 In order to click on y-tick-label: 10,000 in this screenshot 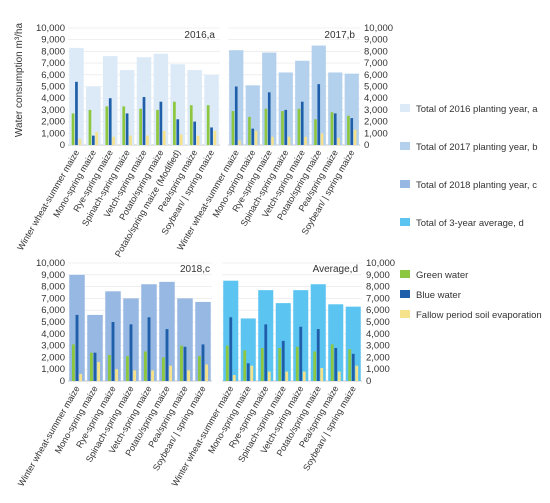, I will do `click(50, 28)`.